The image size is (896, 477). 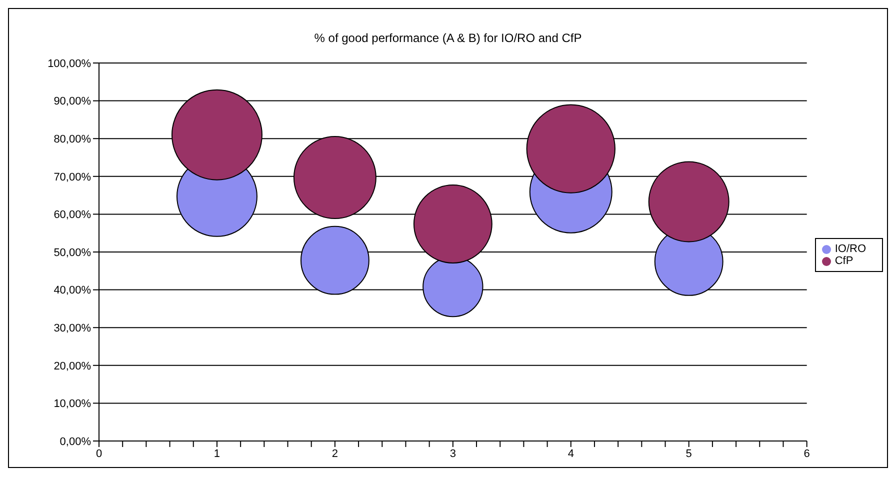 What do you see at coordinates (73, 366) in the screenshot?
I see `y-tick-label: 20,00%` at bounding box center [73, 366].